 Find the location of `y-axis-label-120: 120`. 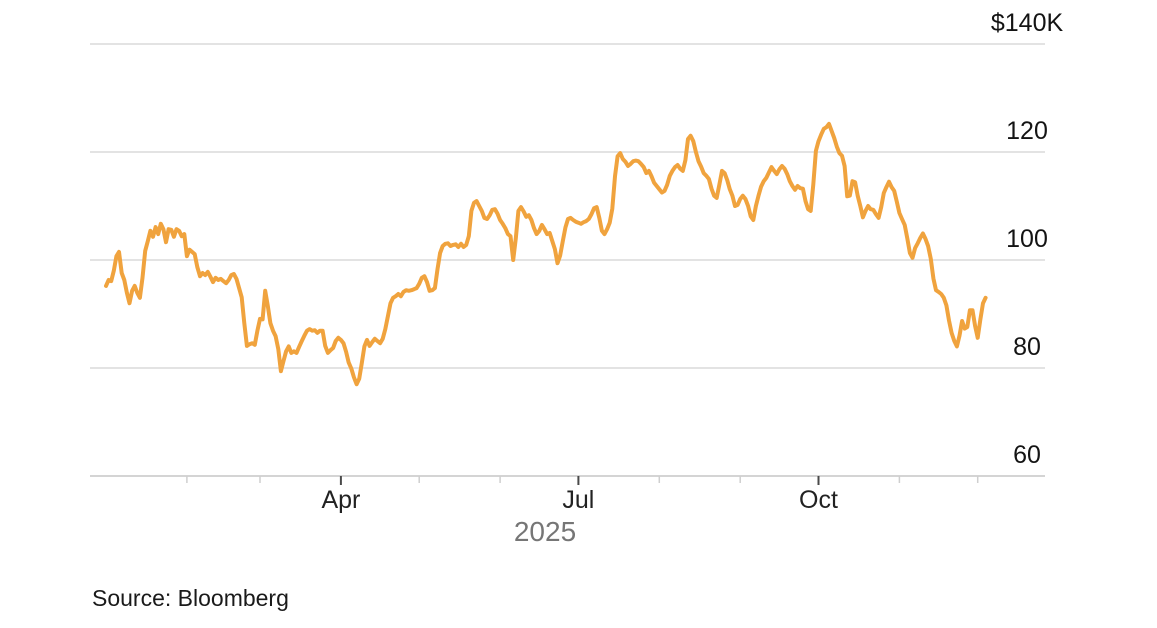

y-axis-label-120: 120 is located at coordinates (1027, 131).